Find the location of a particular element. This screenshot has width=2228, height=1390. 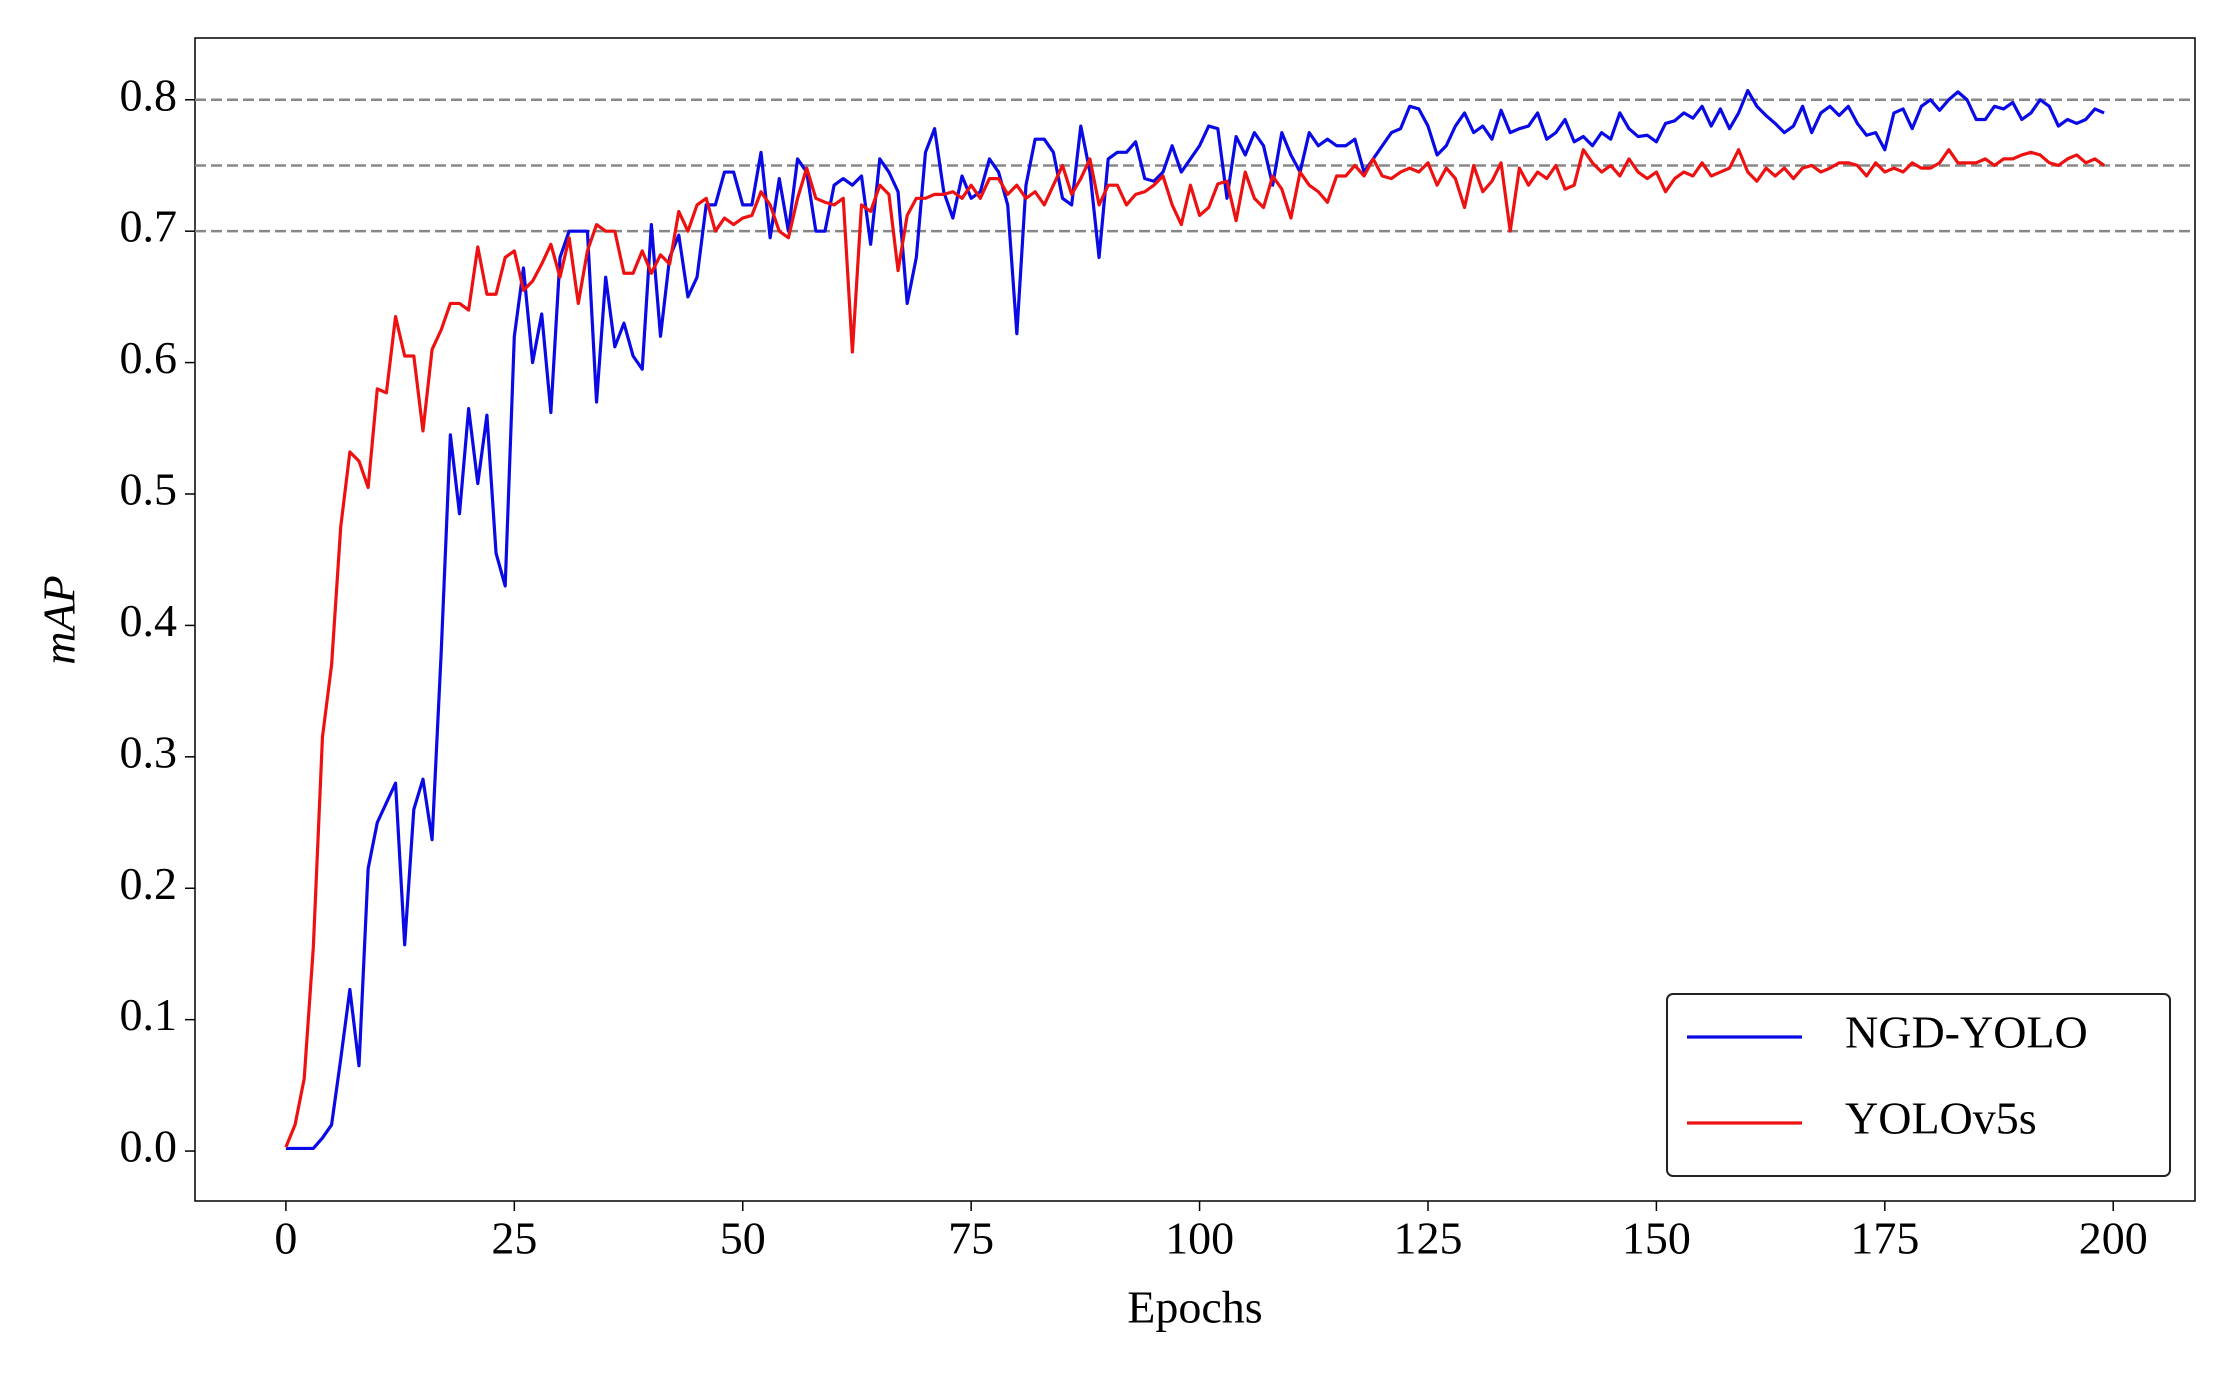

y-tick-label: 0.2 is located at coordinates (149, 883).